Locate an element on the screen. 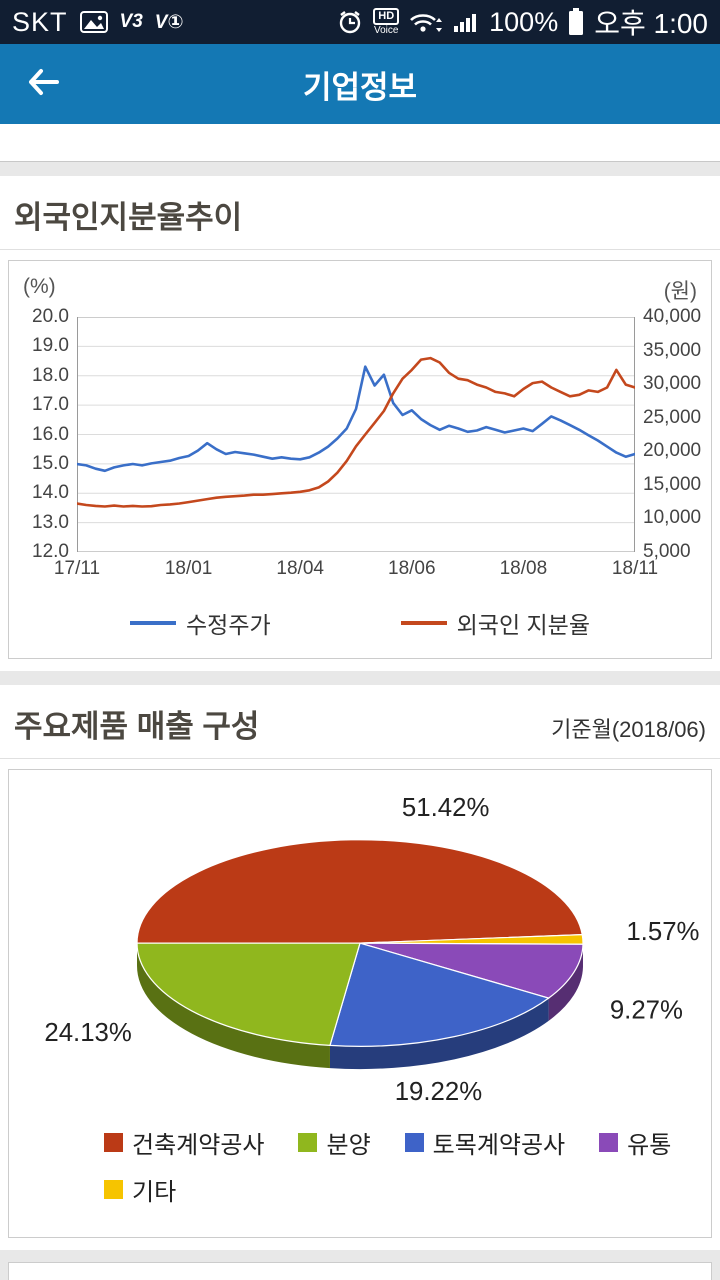 The width and height of the screenshot is (720, 1280). axis-tick-label: 15.0 is located at coordinates (50, 463).